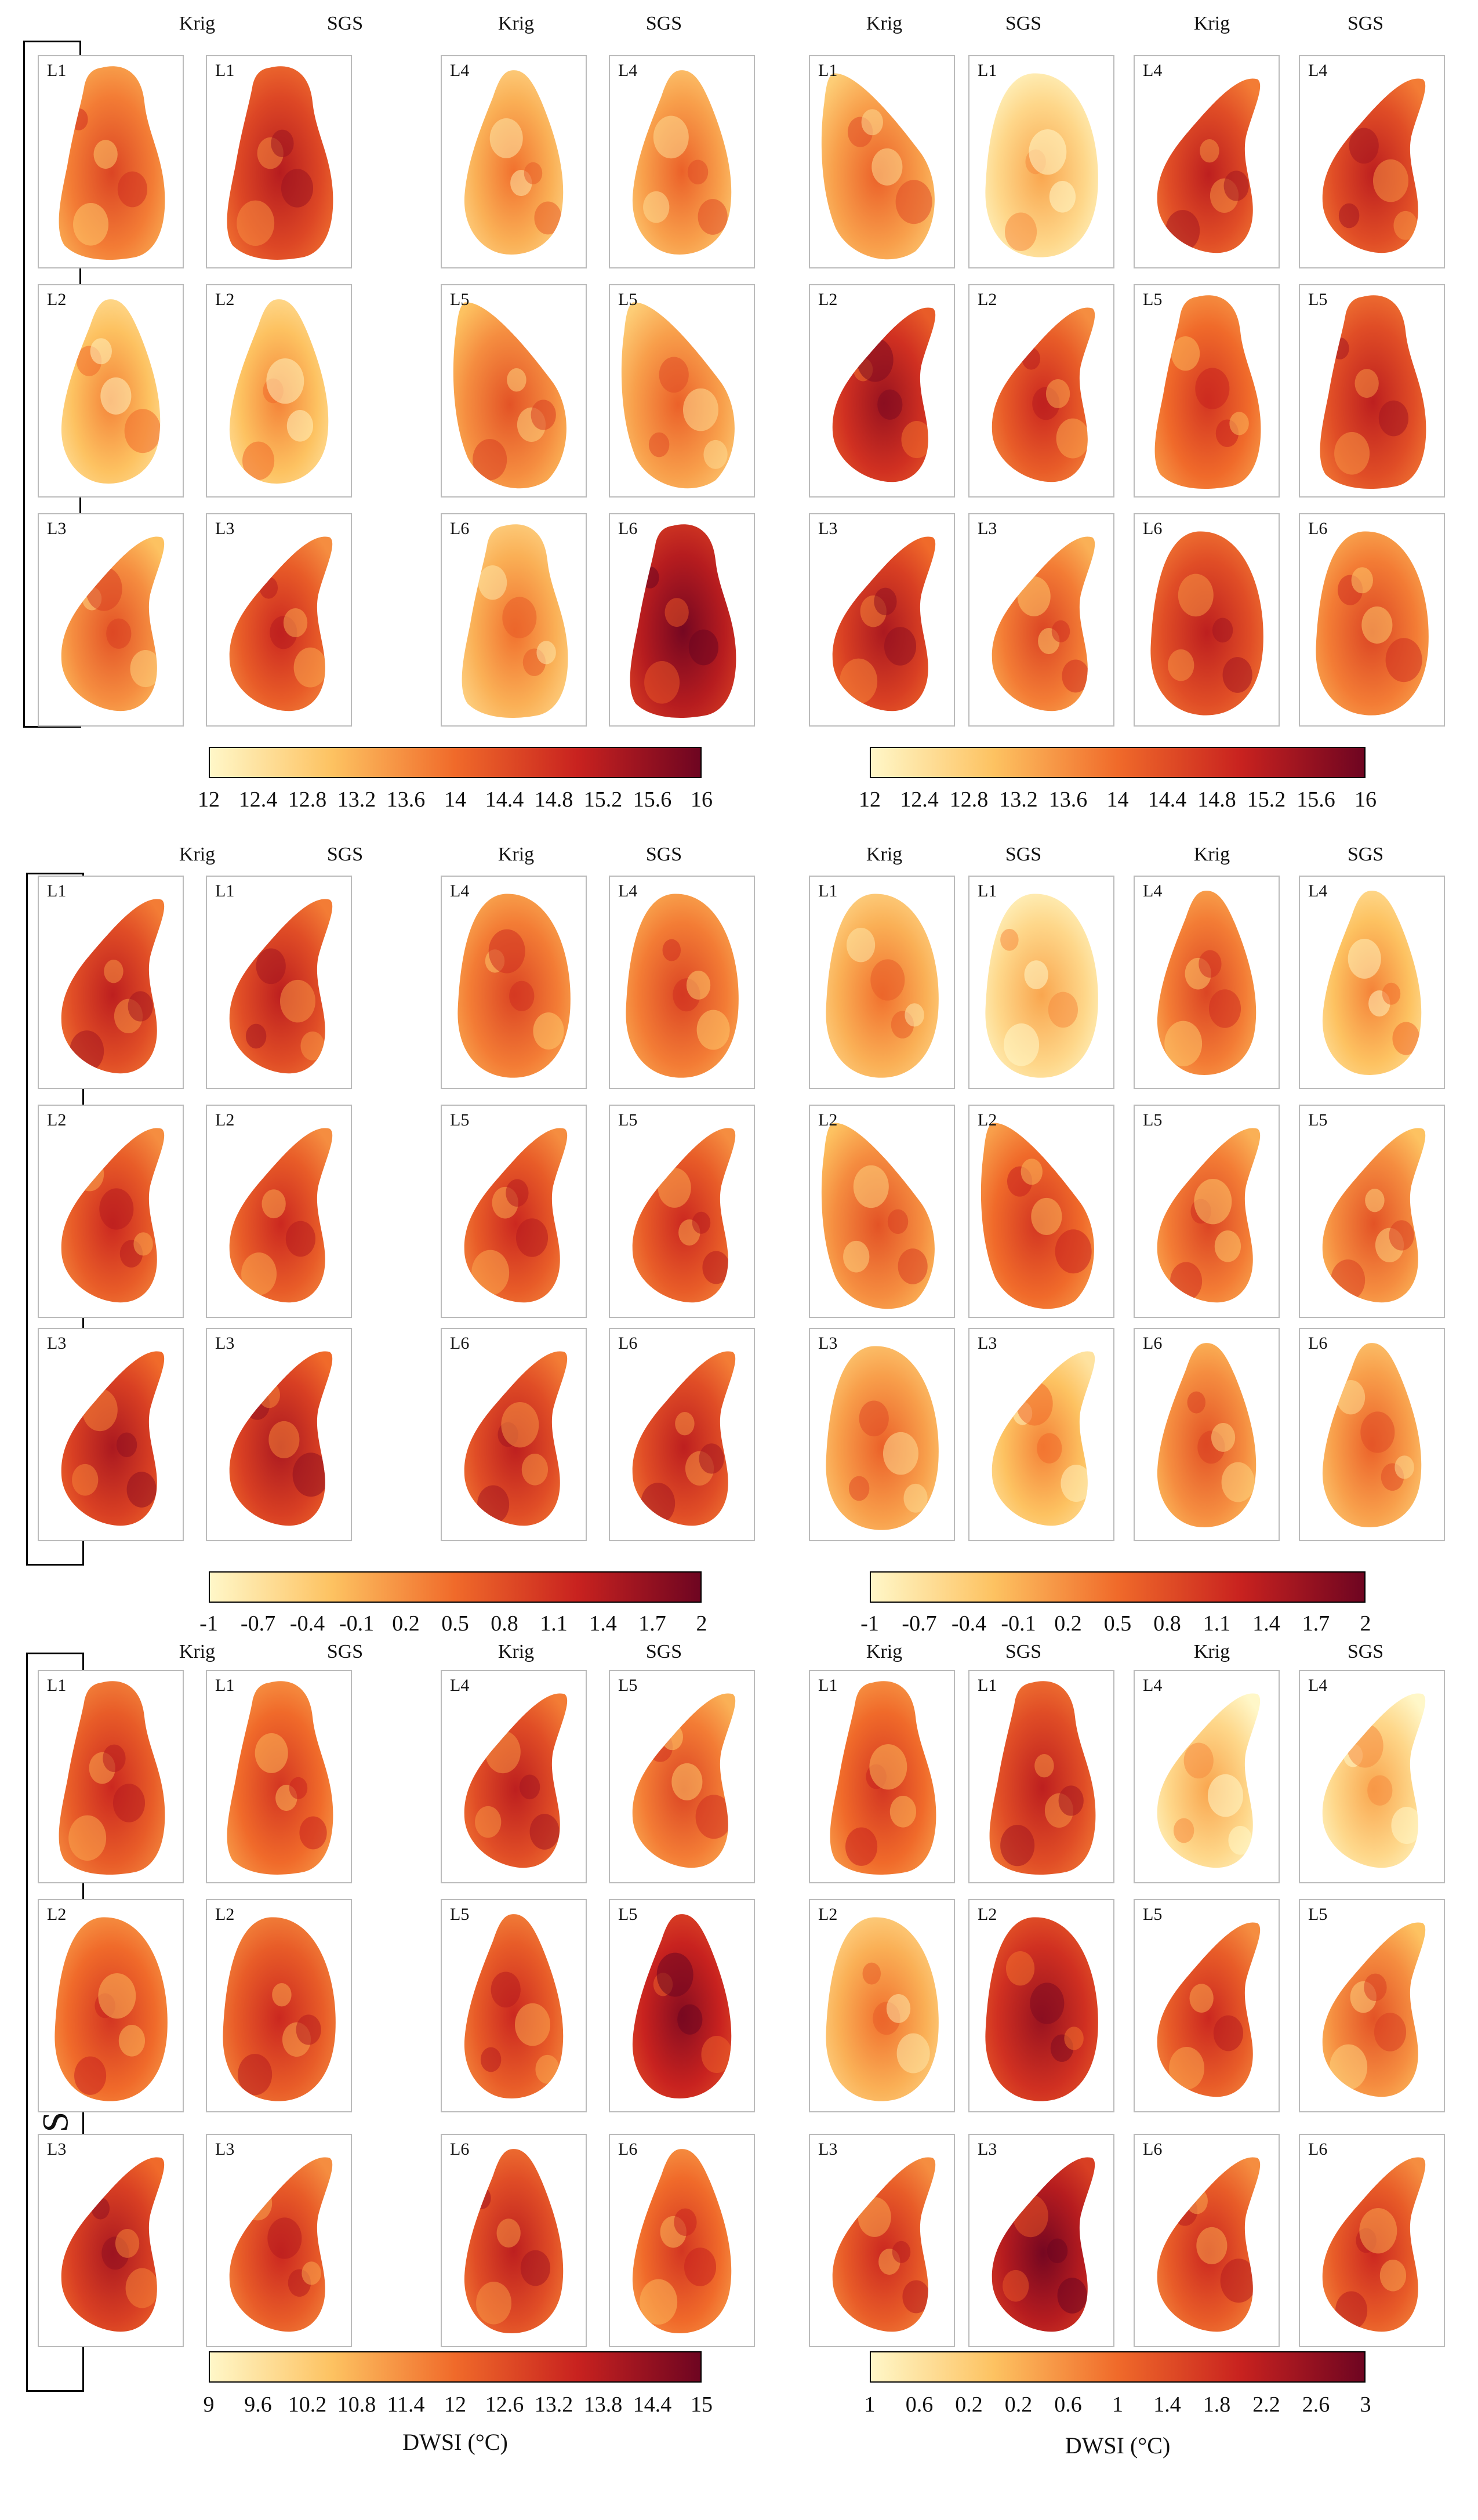  I want to click on panel-label: L4, so click(460, 71).